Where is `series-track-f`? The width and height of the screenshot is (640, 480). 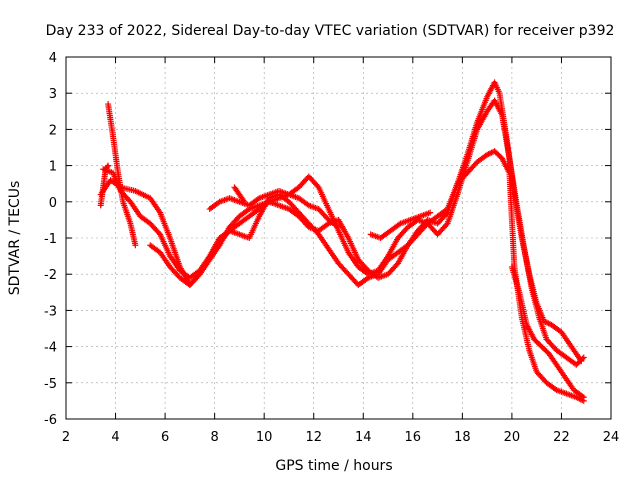
series-track-f is located at coordinates (400, 225).